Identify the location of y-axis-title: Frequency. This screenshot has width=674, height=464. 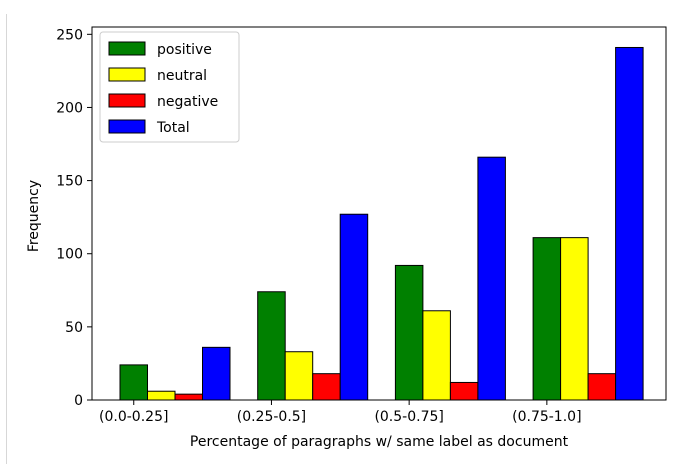
(34, 216).